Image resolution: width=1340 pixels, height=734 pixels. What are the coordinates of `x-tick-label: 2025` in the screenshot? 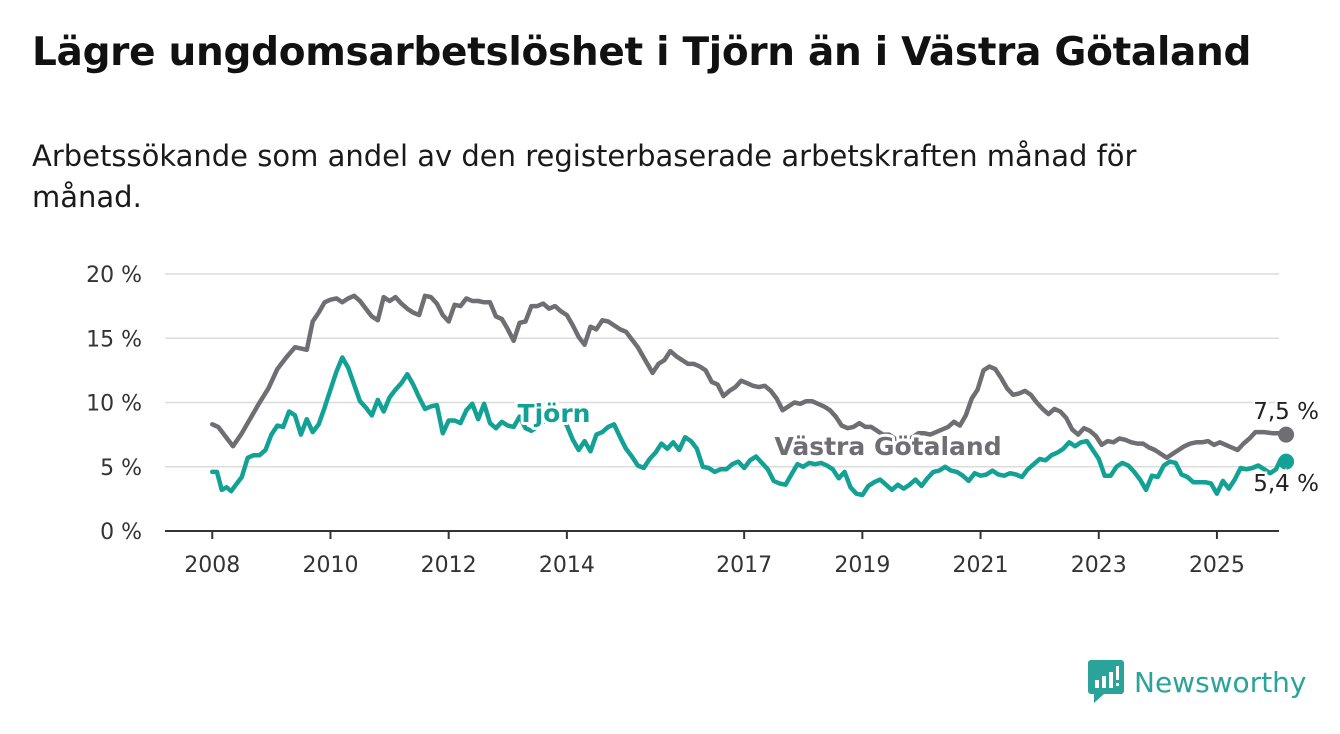 It's located at (1217, 565).